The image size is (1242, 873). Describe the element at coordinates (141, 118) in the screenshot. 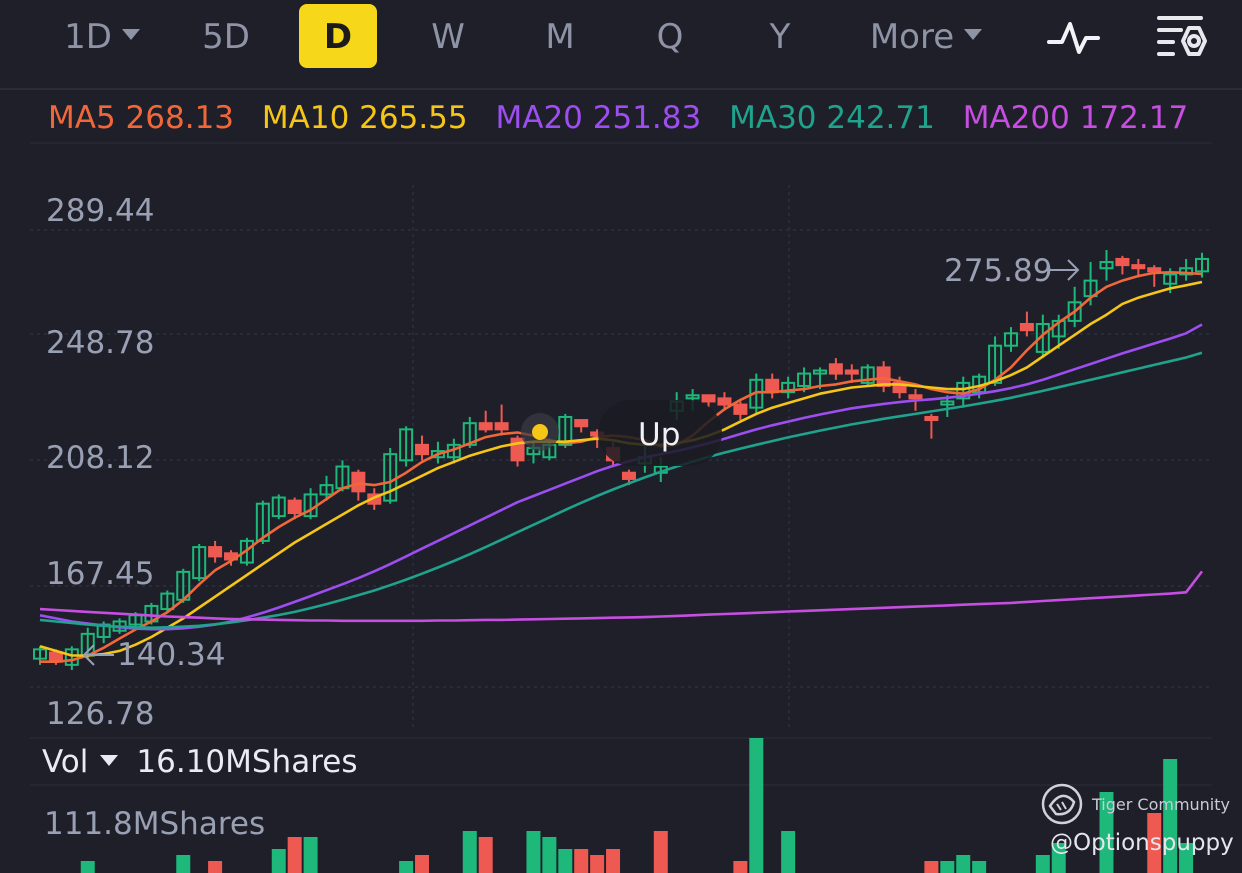

I see `ma5-legend: MA5 268.13` at that location.